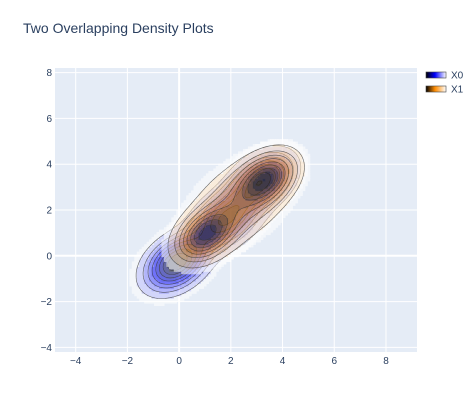 The image size is (474, 406). Describe the element at coordinates (444, 76) in the screenshot. I see `legend-item-x0: X0` at that location.